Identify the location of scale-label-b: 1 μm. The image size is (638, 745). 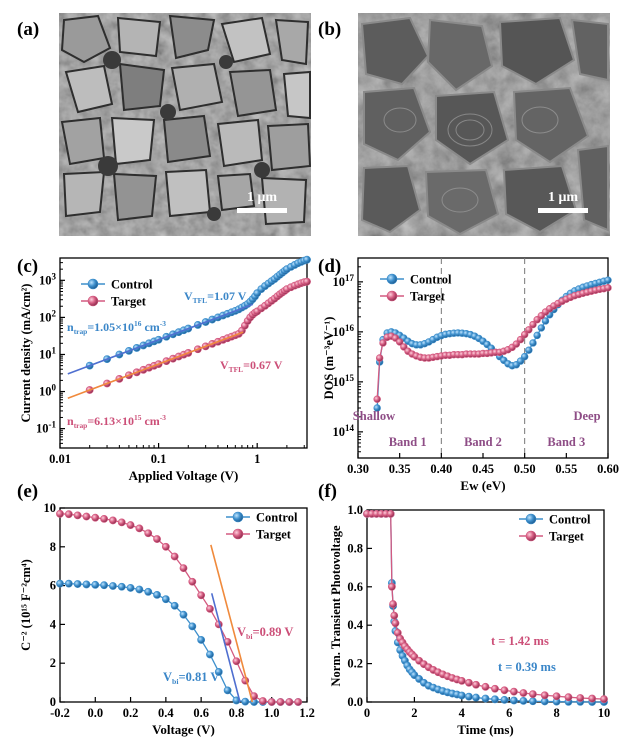
(563, 197).